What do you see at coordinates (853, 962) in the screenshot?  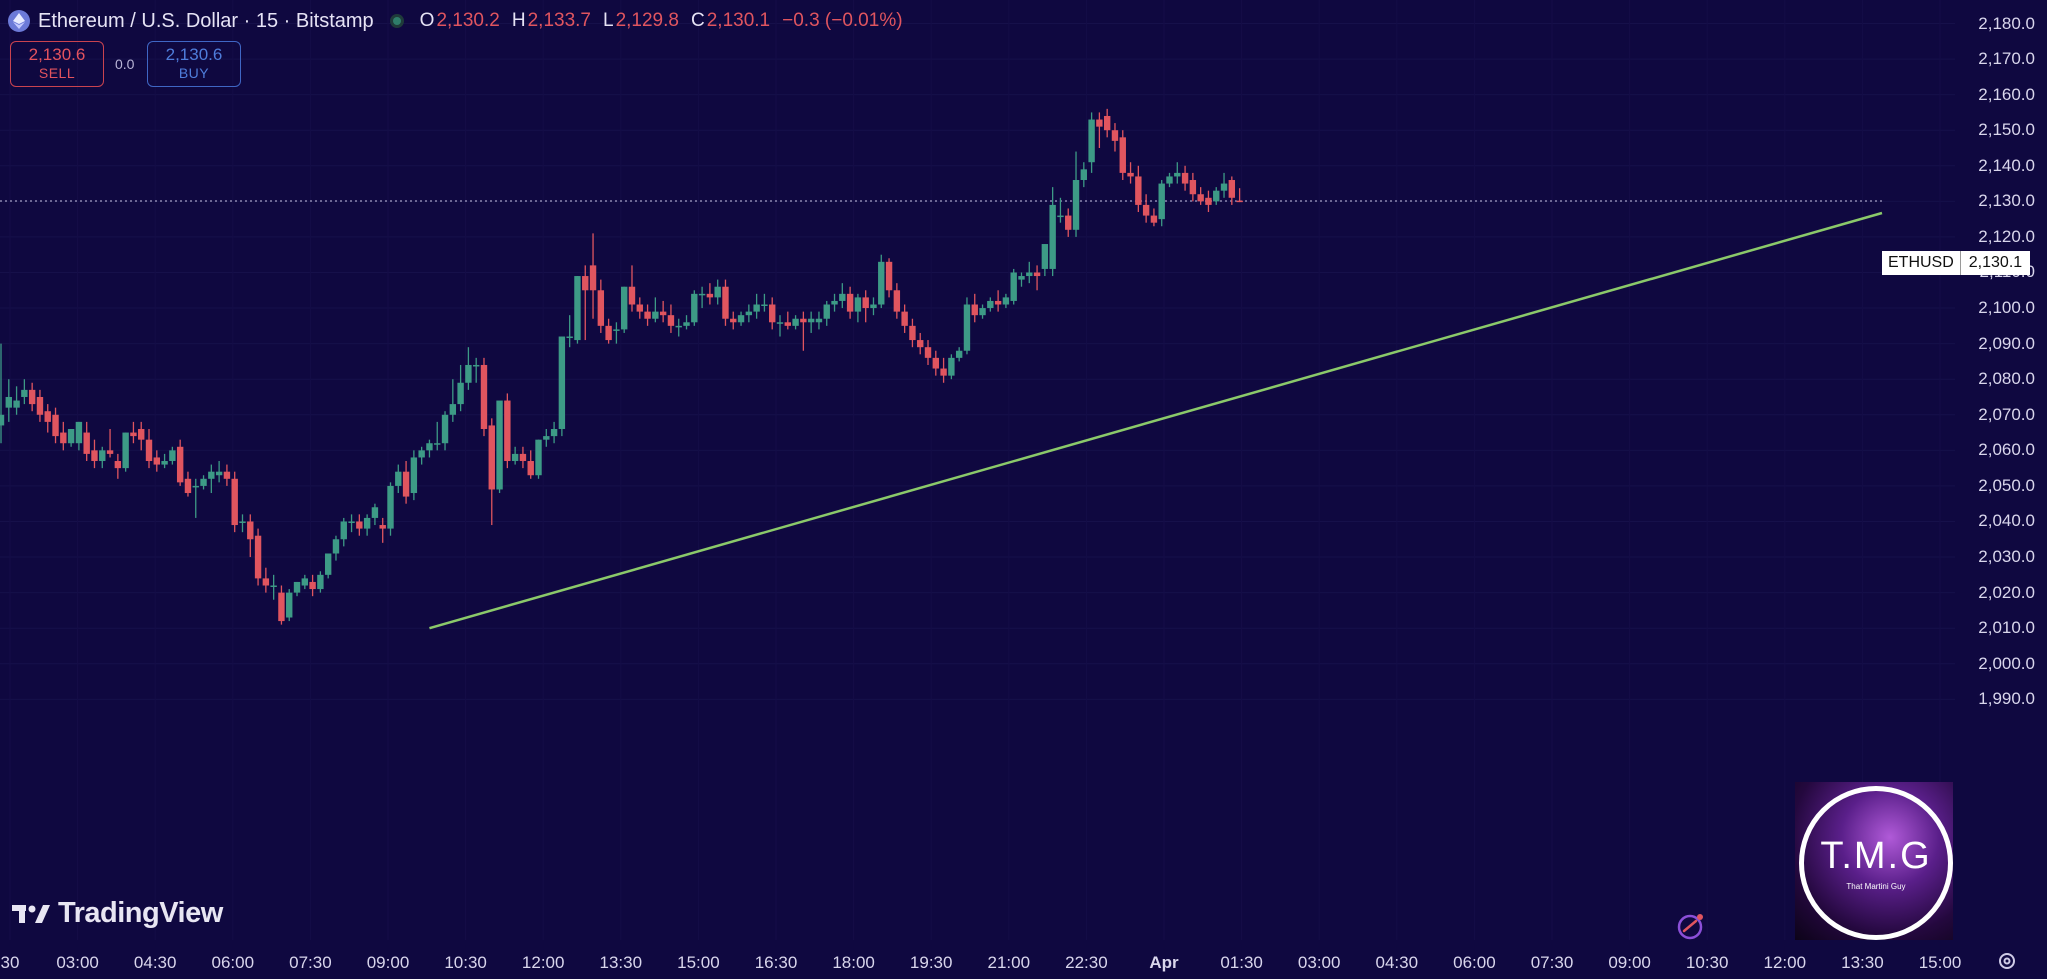 I see `time-tick-label: 18:00` at bounding box center [853, 962].